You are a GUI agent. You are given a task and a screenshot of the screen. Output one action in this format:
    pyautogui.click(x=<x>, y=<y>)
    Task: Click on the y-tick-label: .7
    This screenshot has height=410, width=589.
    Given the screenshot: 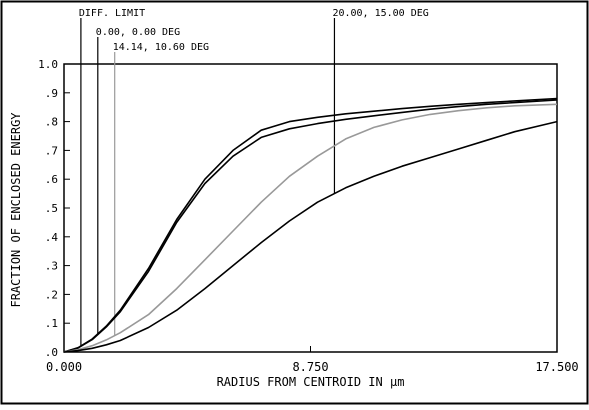 What is the action you would take?
    pyautogui.click(x=51, y=150)
    